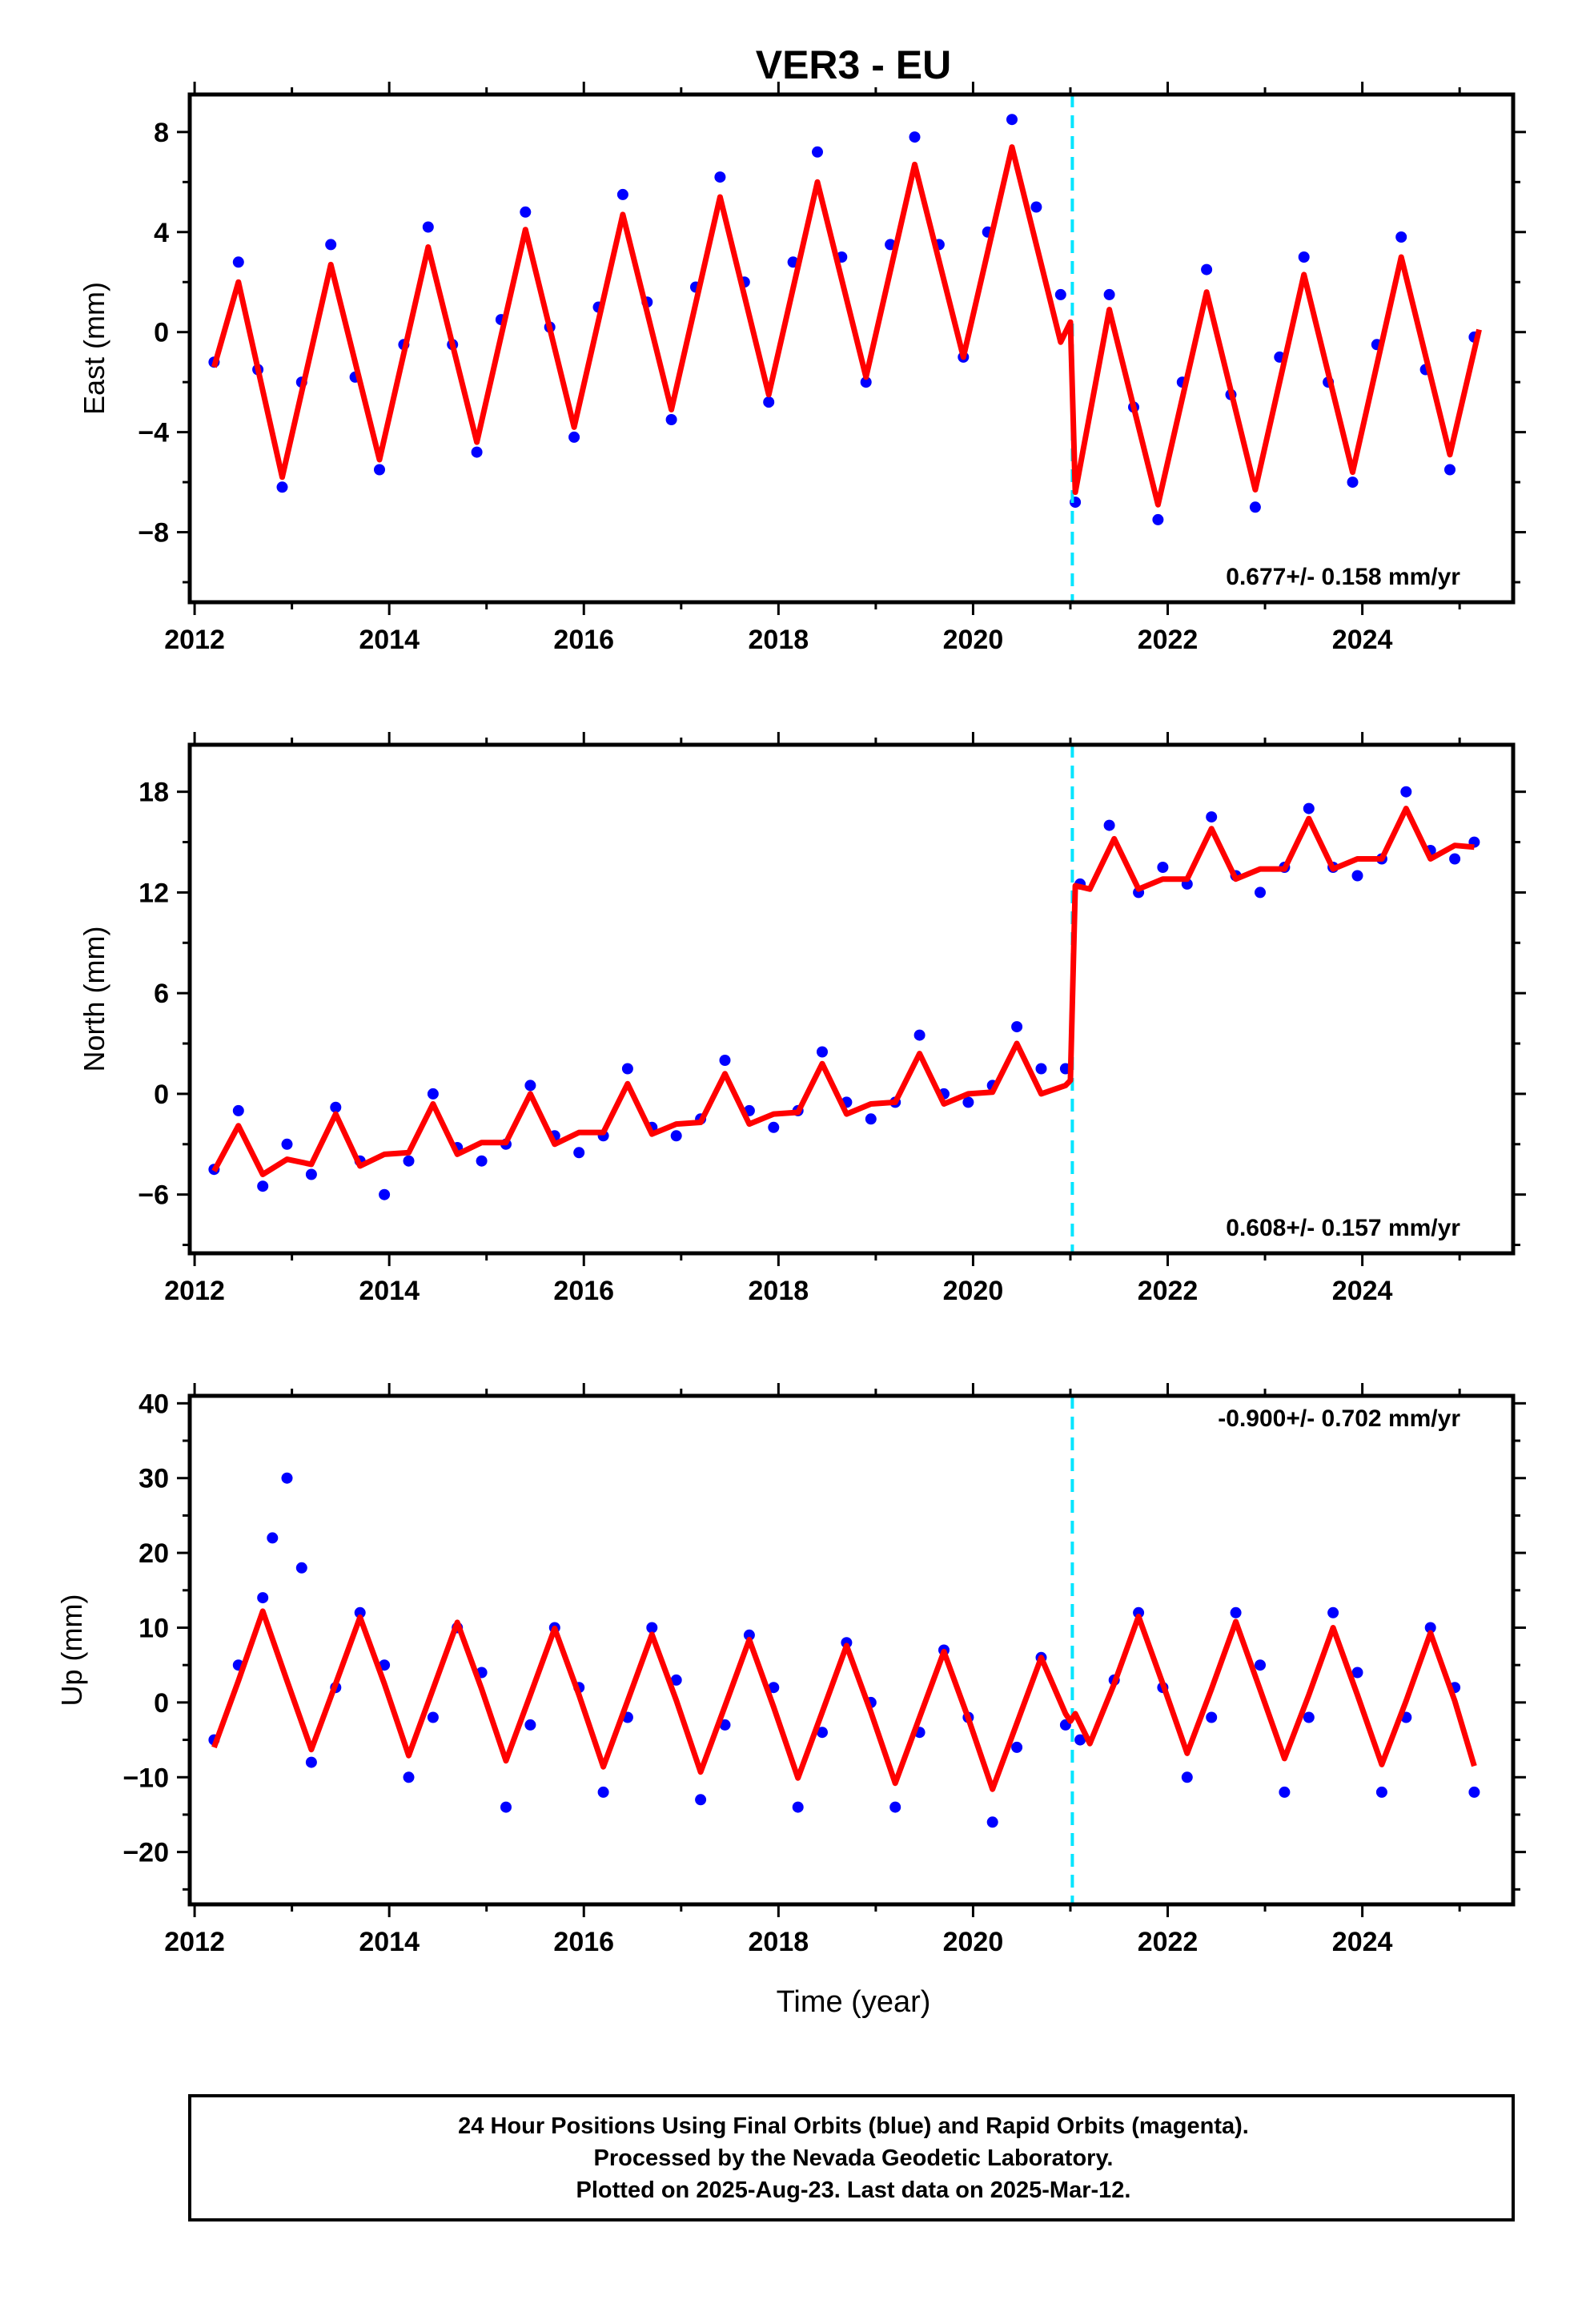 This screenshot has height=2324, width=1582. What do you see at coordinates (94, 348) in the screenshot?
I see `east-y-axis-label: East (mm)` at bounding box center [94, 348].